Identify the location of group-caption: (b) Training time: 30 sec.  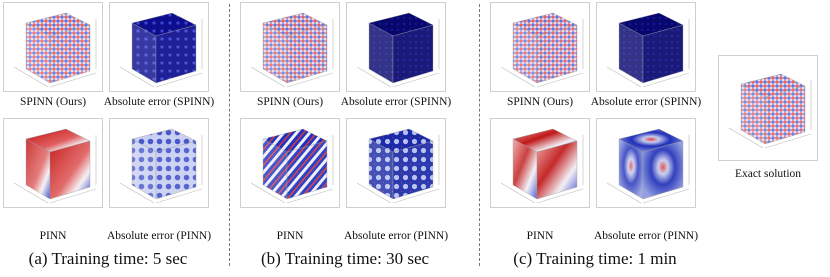
(345, 258).